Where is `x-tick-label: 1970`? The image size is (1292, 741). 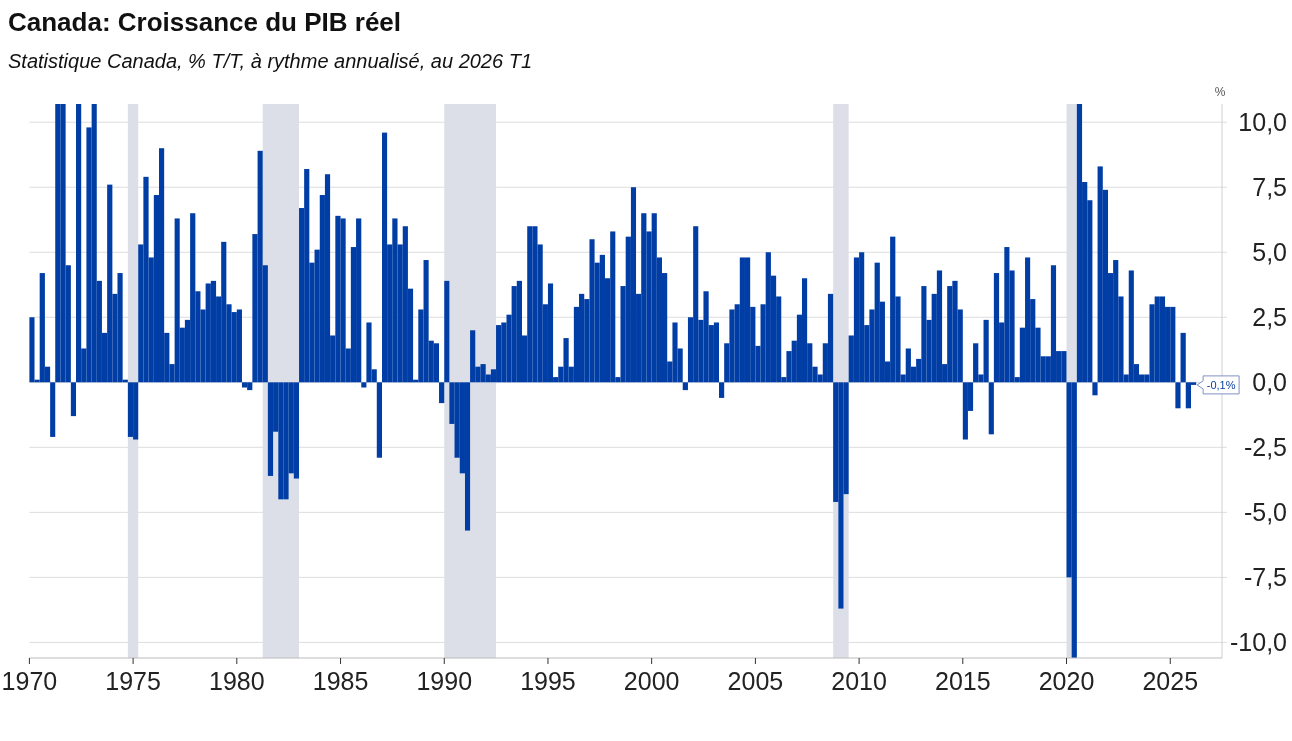
x-tick-label: 1970 is located at coordinates (29, 681).